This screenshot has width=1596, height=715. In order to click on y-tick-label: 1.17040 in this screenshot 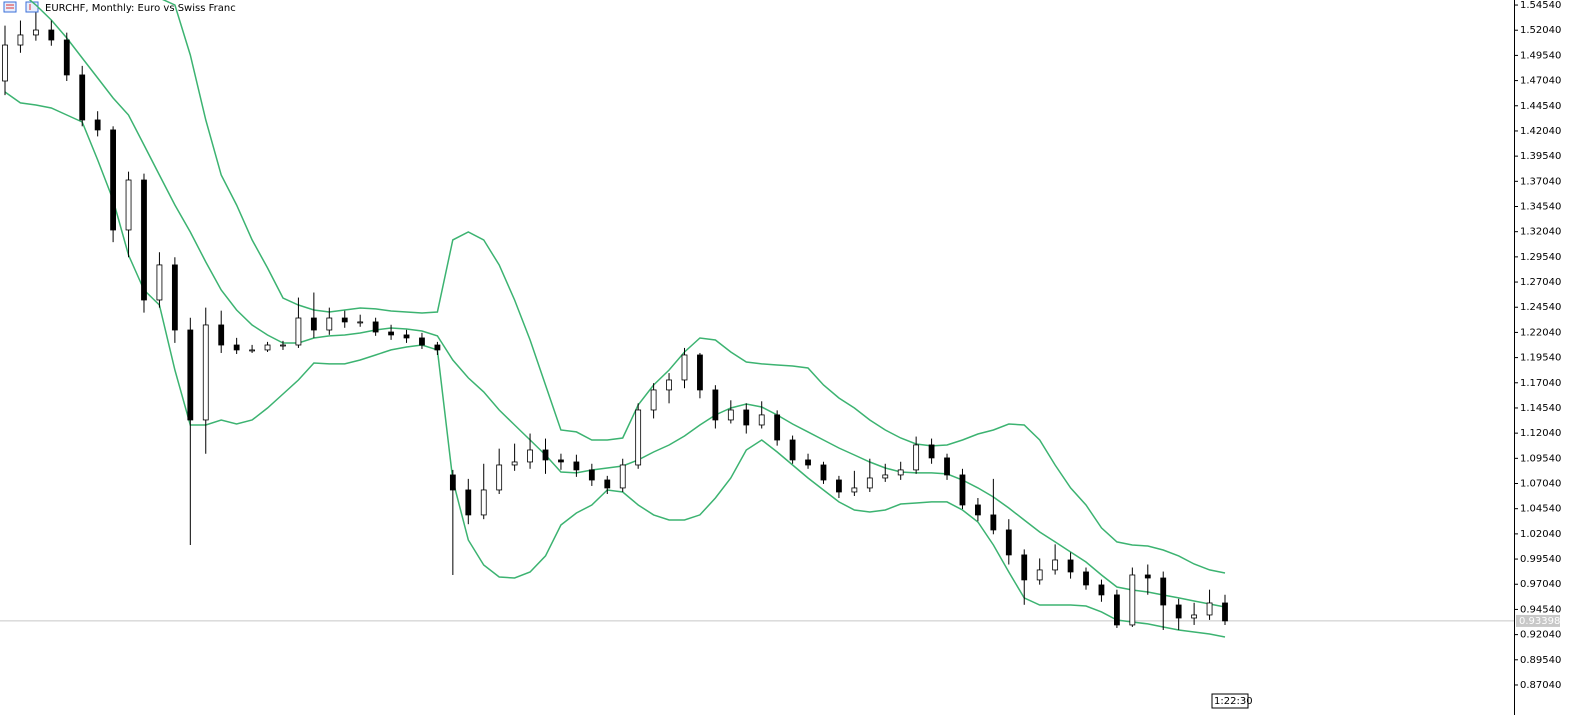, I will do `click(1540, 383)`.